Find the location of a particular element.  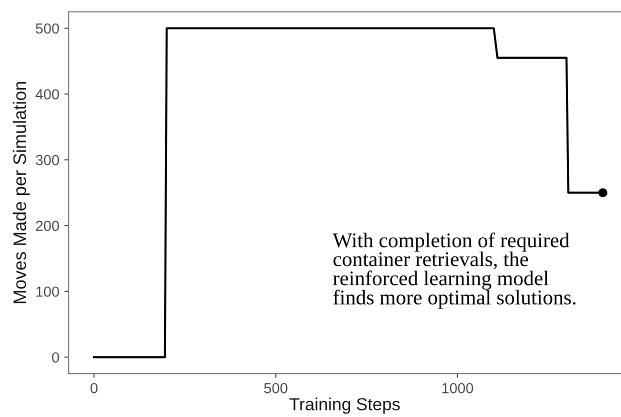

x-axis-title: Training Steps is located at coordinates (345, 406).